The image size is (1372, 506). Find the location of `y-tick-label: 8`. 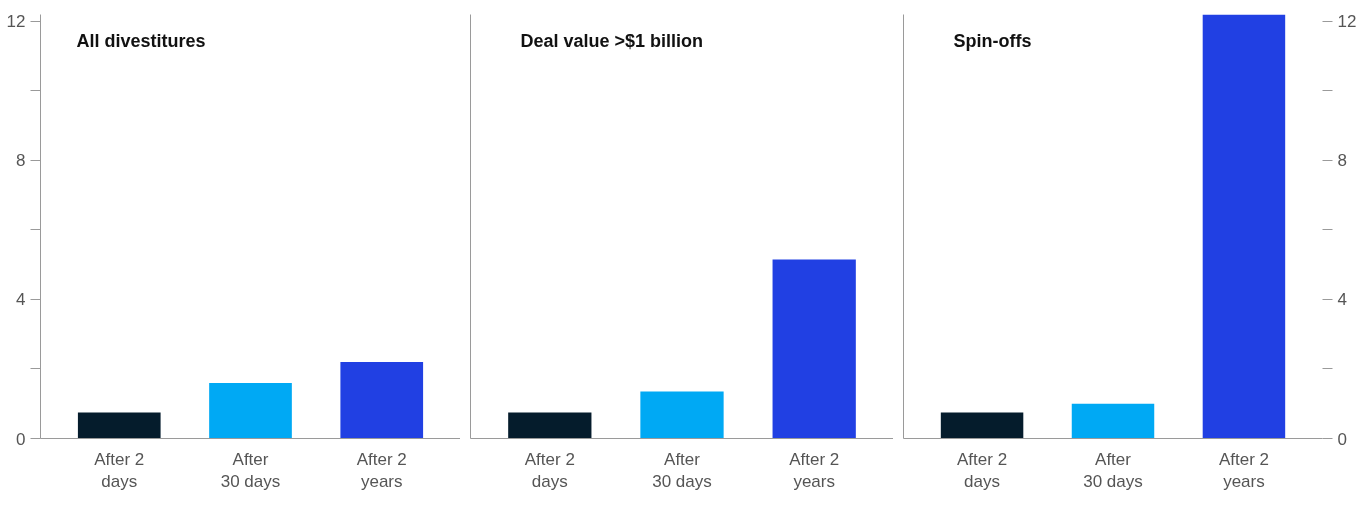

y-tick-label: 8 is located at coordinates (21, 161).